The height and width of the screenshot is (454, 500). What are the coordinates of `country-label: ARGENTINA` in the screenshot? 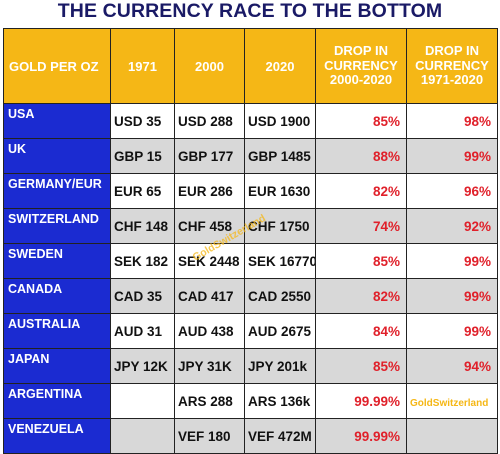 It's located at (57, 401).